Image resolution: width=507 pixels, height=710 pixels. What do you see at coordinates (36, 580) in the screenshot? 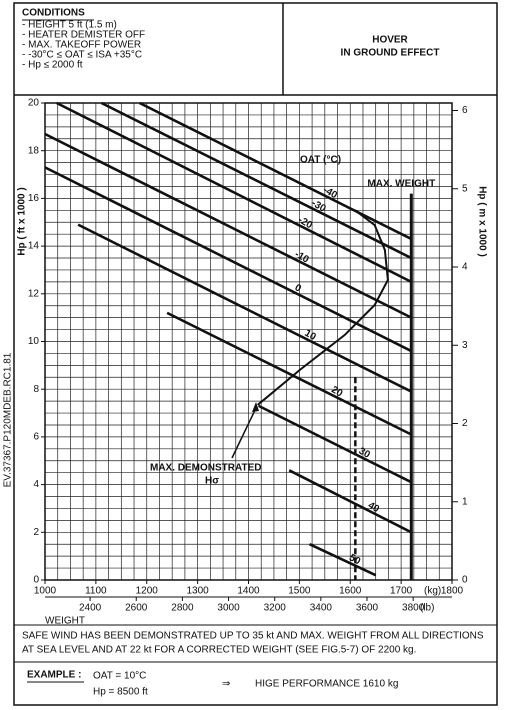
I see `y-tick-label: 0` at bounding box center [36, 580].